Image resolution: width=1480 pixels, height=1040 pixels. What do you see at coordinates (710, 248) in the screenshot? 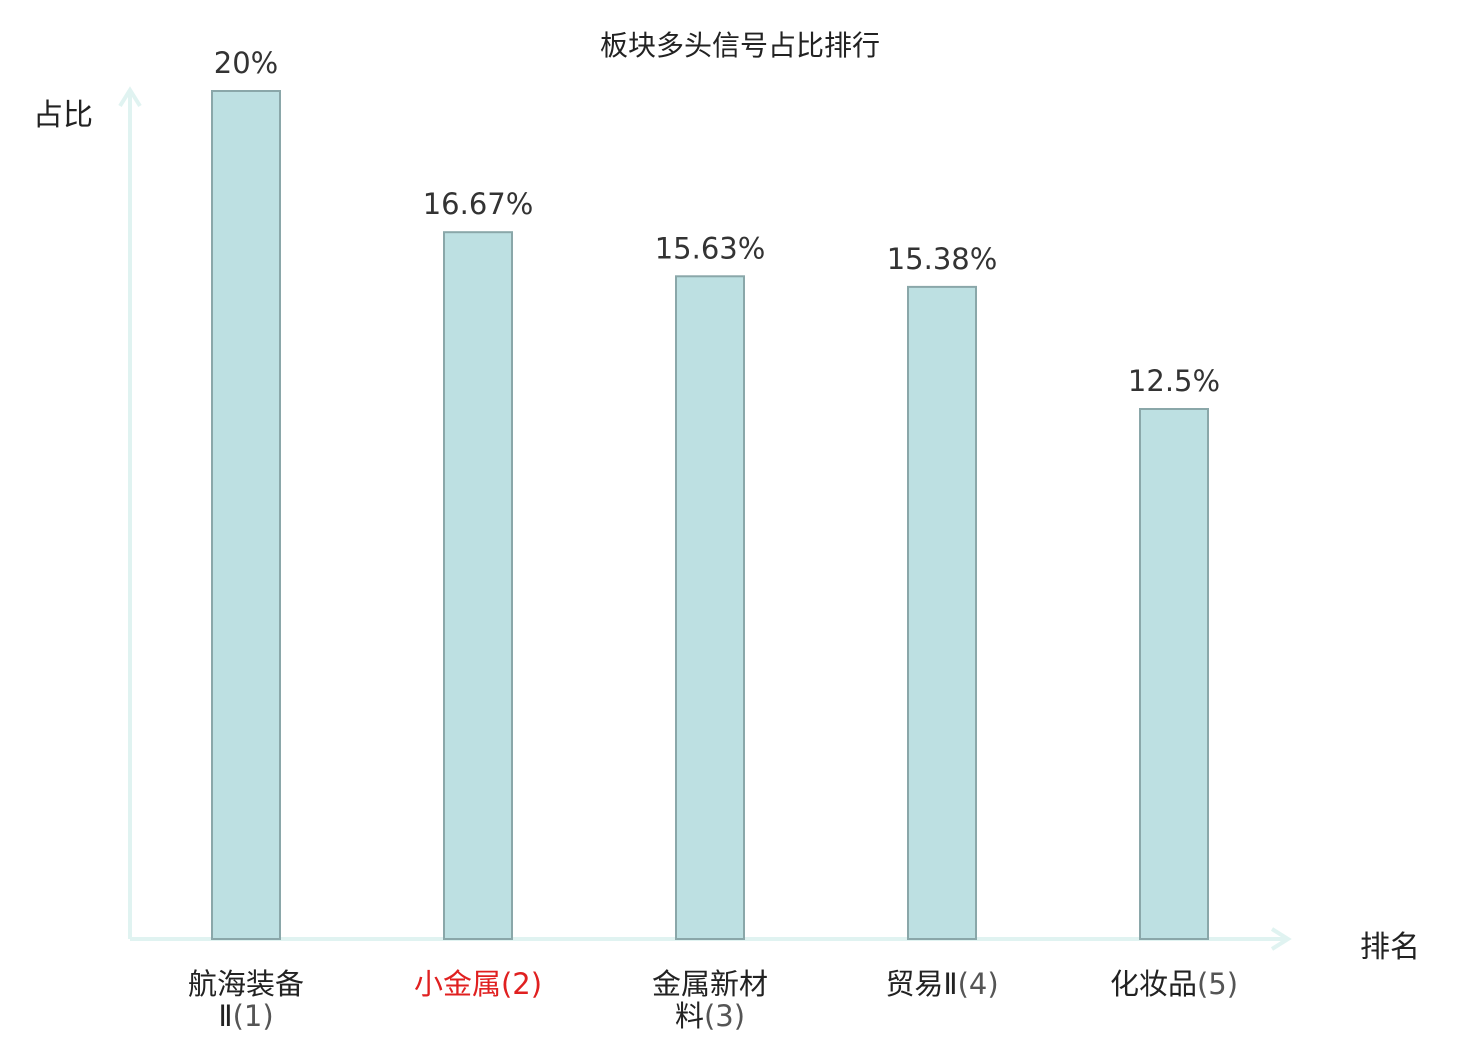
I see `bar-value-label: 15.63%` at bounding box center [710, 248].